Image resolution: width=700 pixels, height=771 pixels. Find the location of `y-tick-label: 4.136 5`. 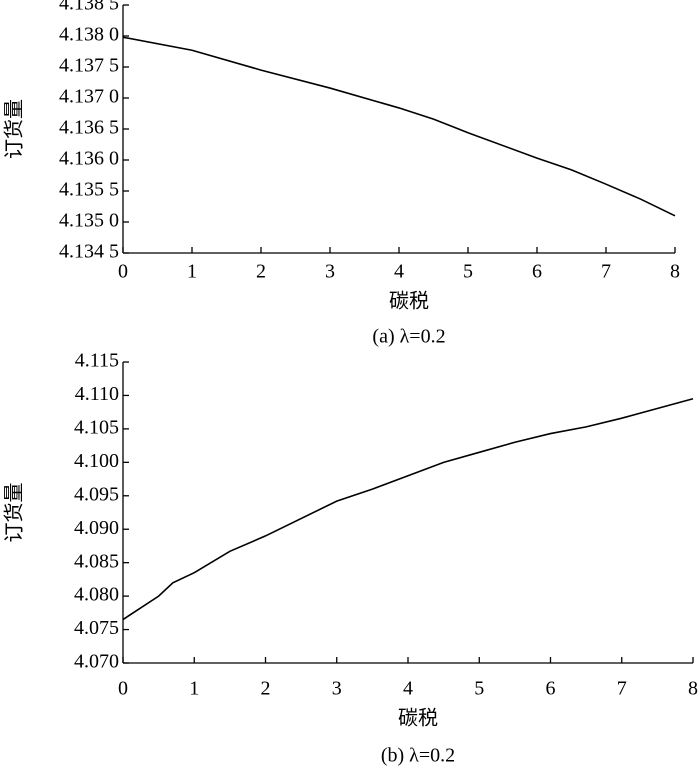

y-tick-label: 4.136 5 is located at coordinates (89, 128).